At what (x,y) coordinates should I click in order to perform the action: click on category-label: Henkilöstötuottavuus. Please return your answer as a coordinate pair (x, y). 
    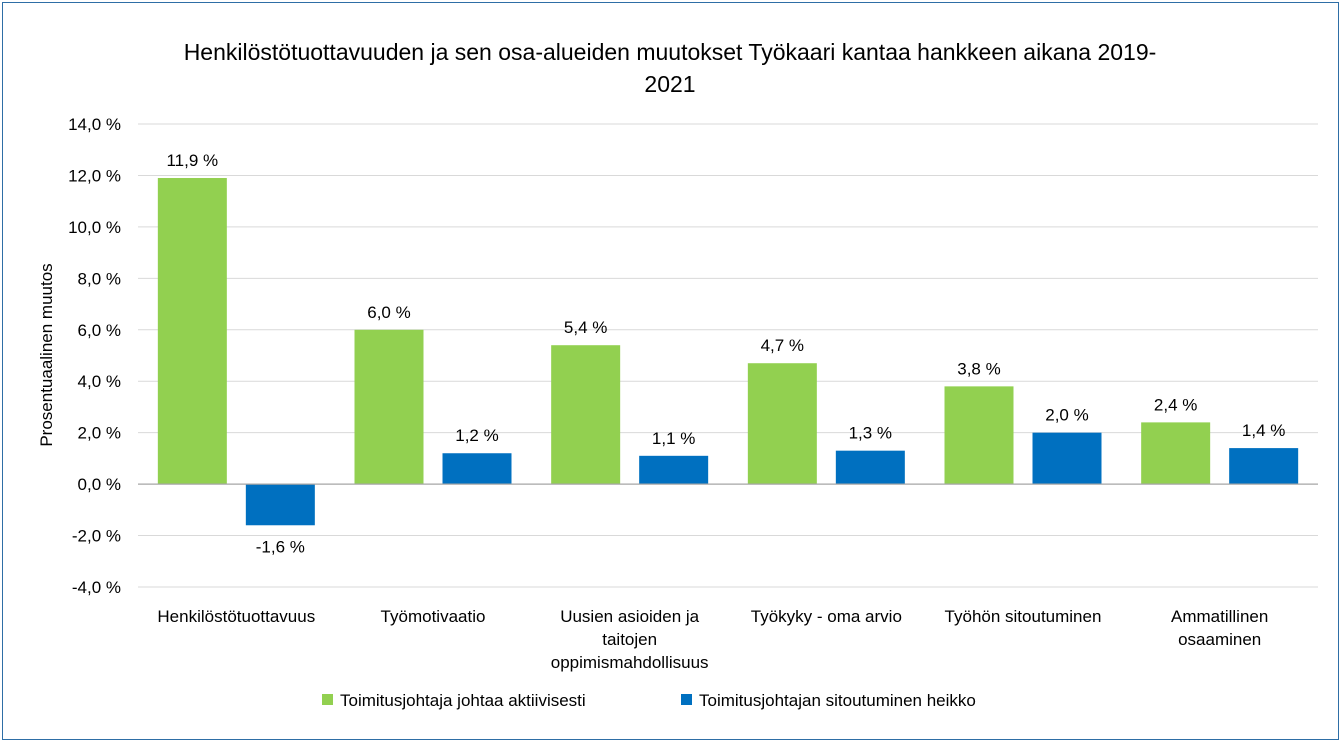
    Looking at the image, I should click on (236, 616).